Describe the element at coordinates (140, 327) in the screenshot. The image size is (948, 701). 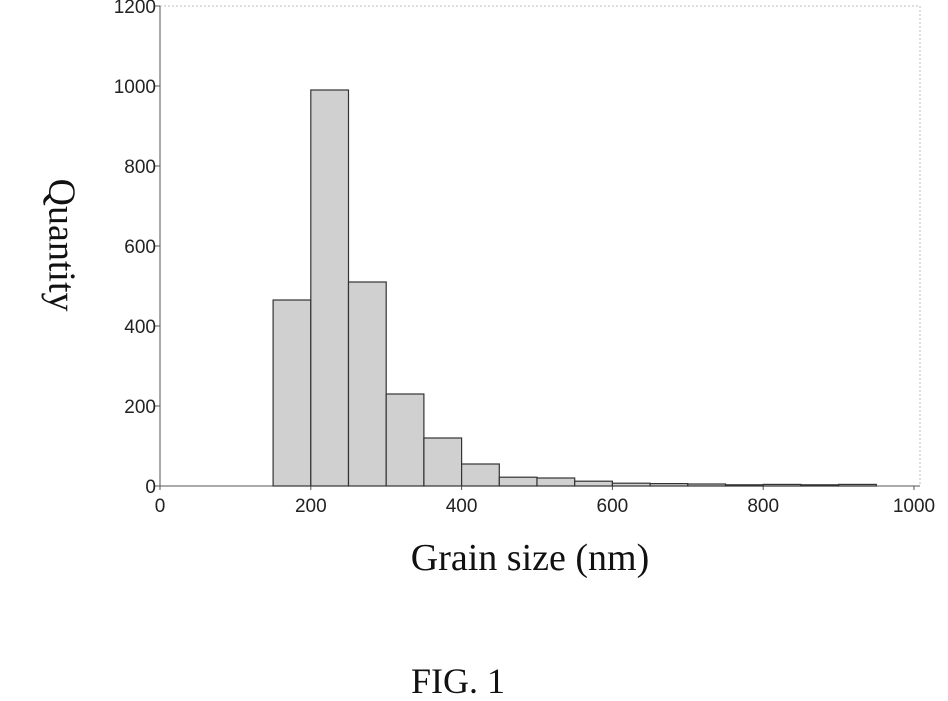
I see `y-tick-label: 400` at that location.